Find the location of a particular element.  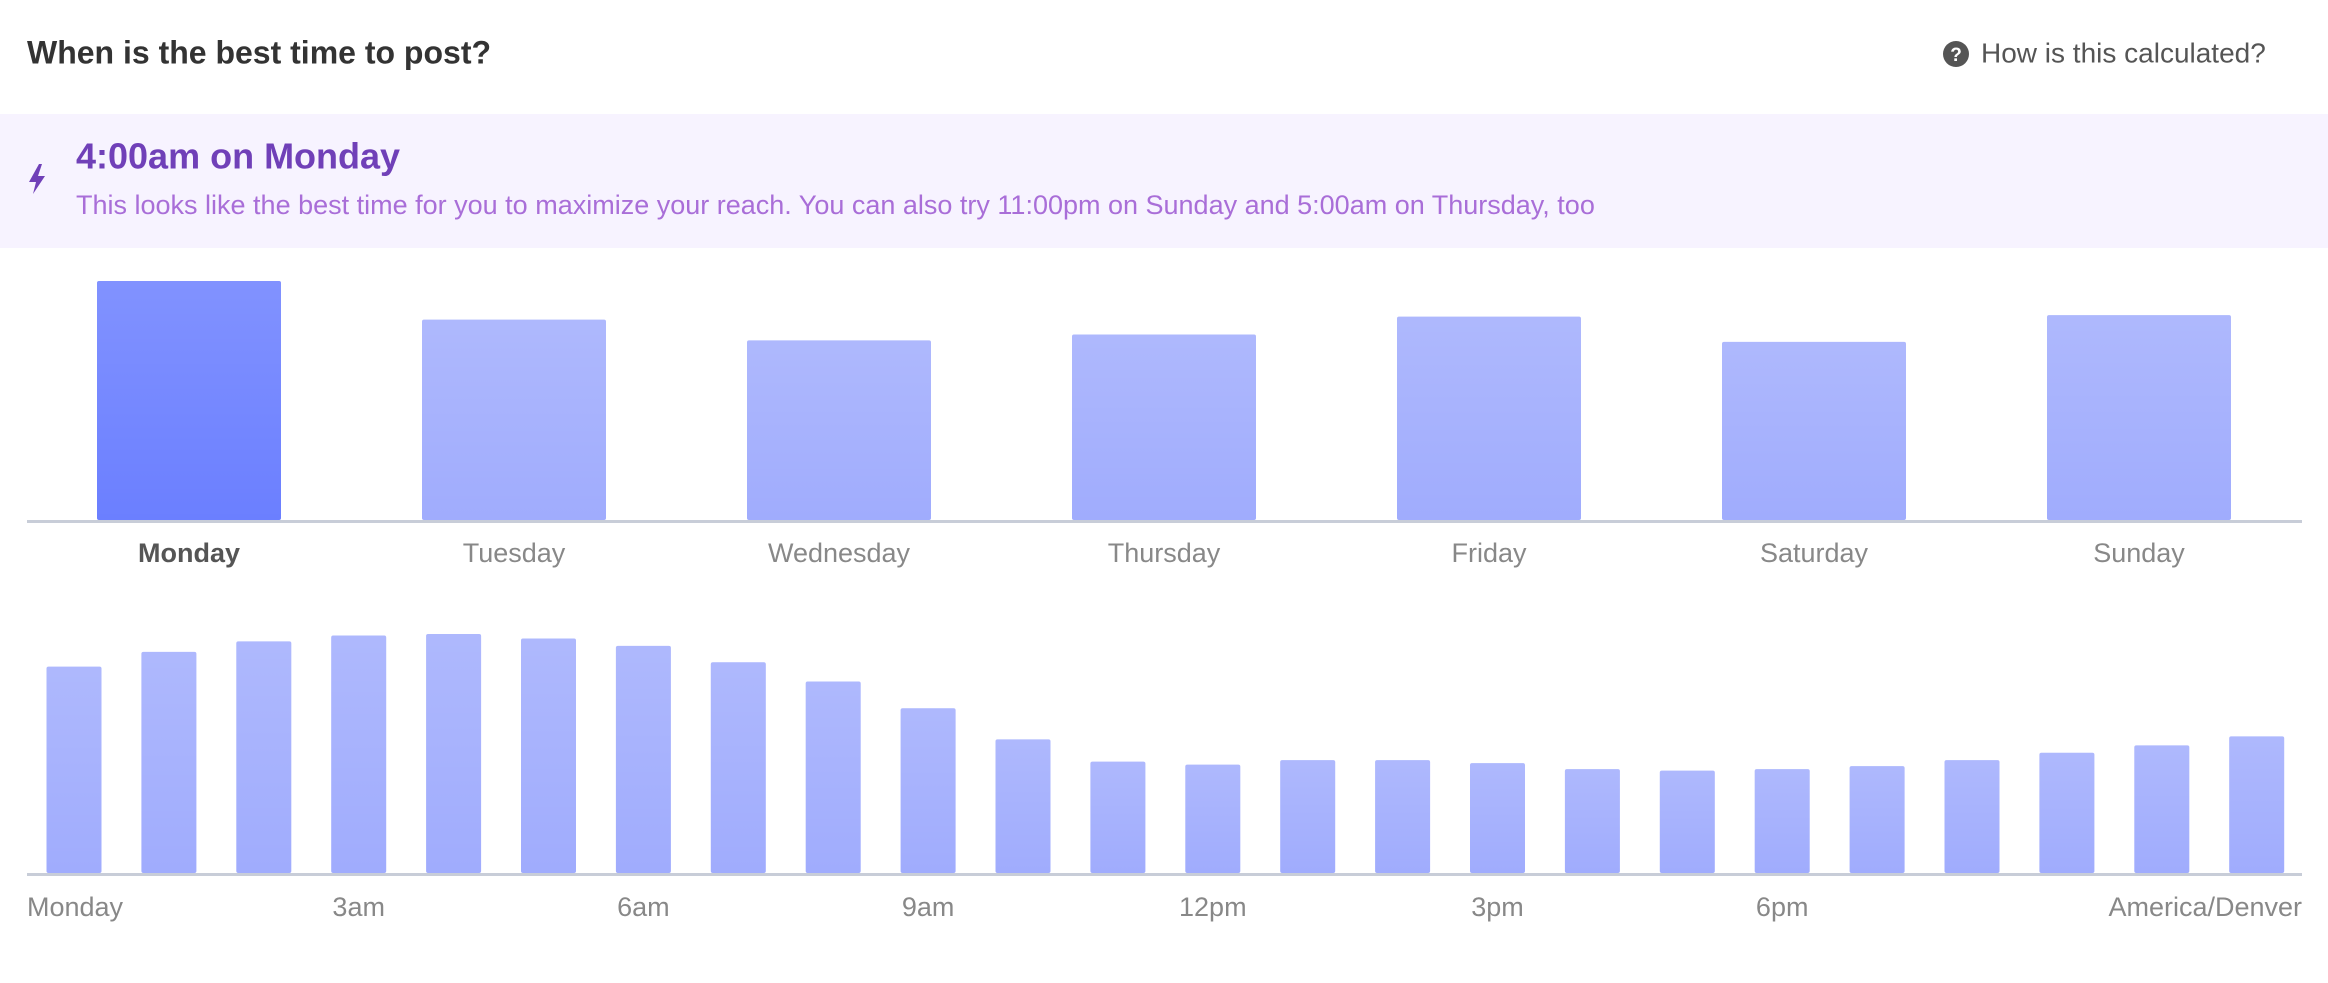

x-tick-label: 12pm is located at coordinates (1213, 907).